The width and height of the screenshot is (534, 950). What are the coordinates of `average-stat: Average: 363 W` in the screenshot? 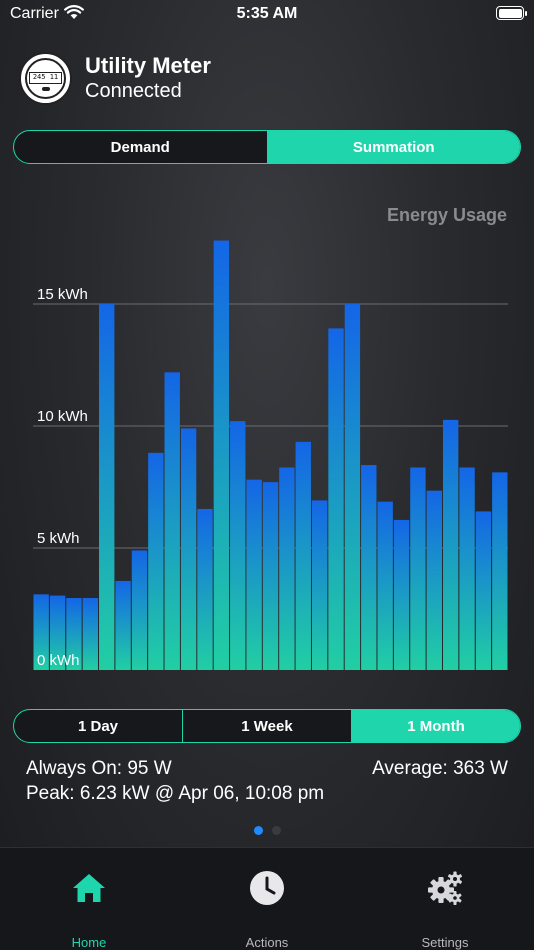 It's located at (440, 768).